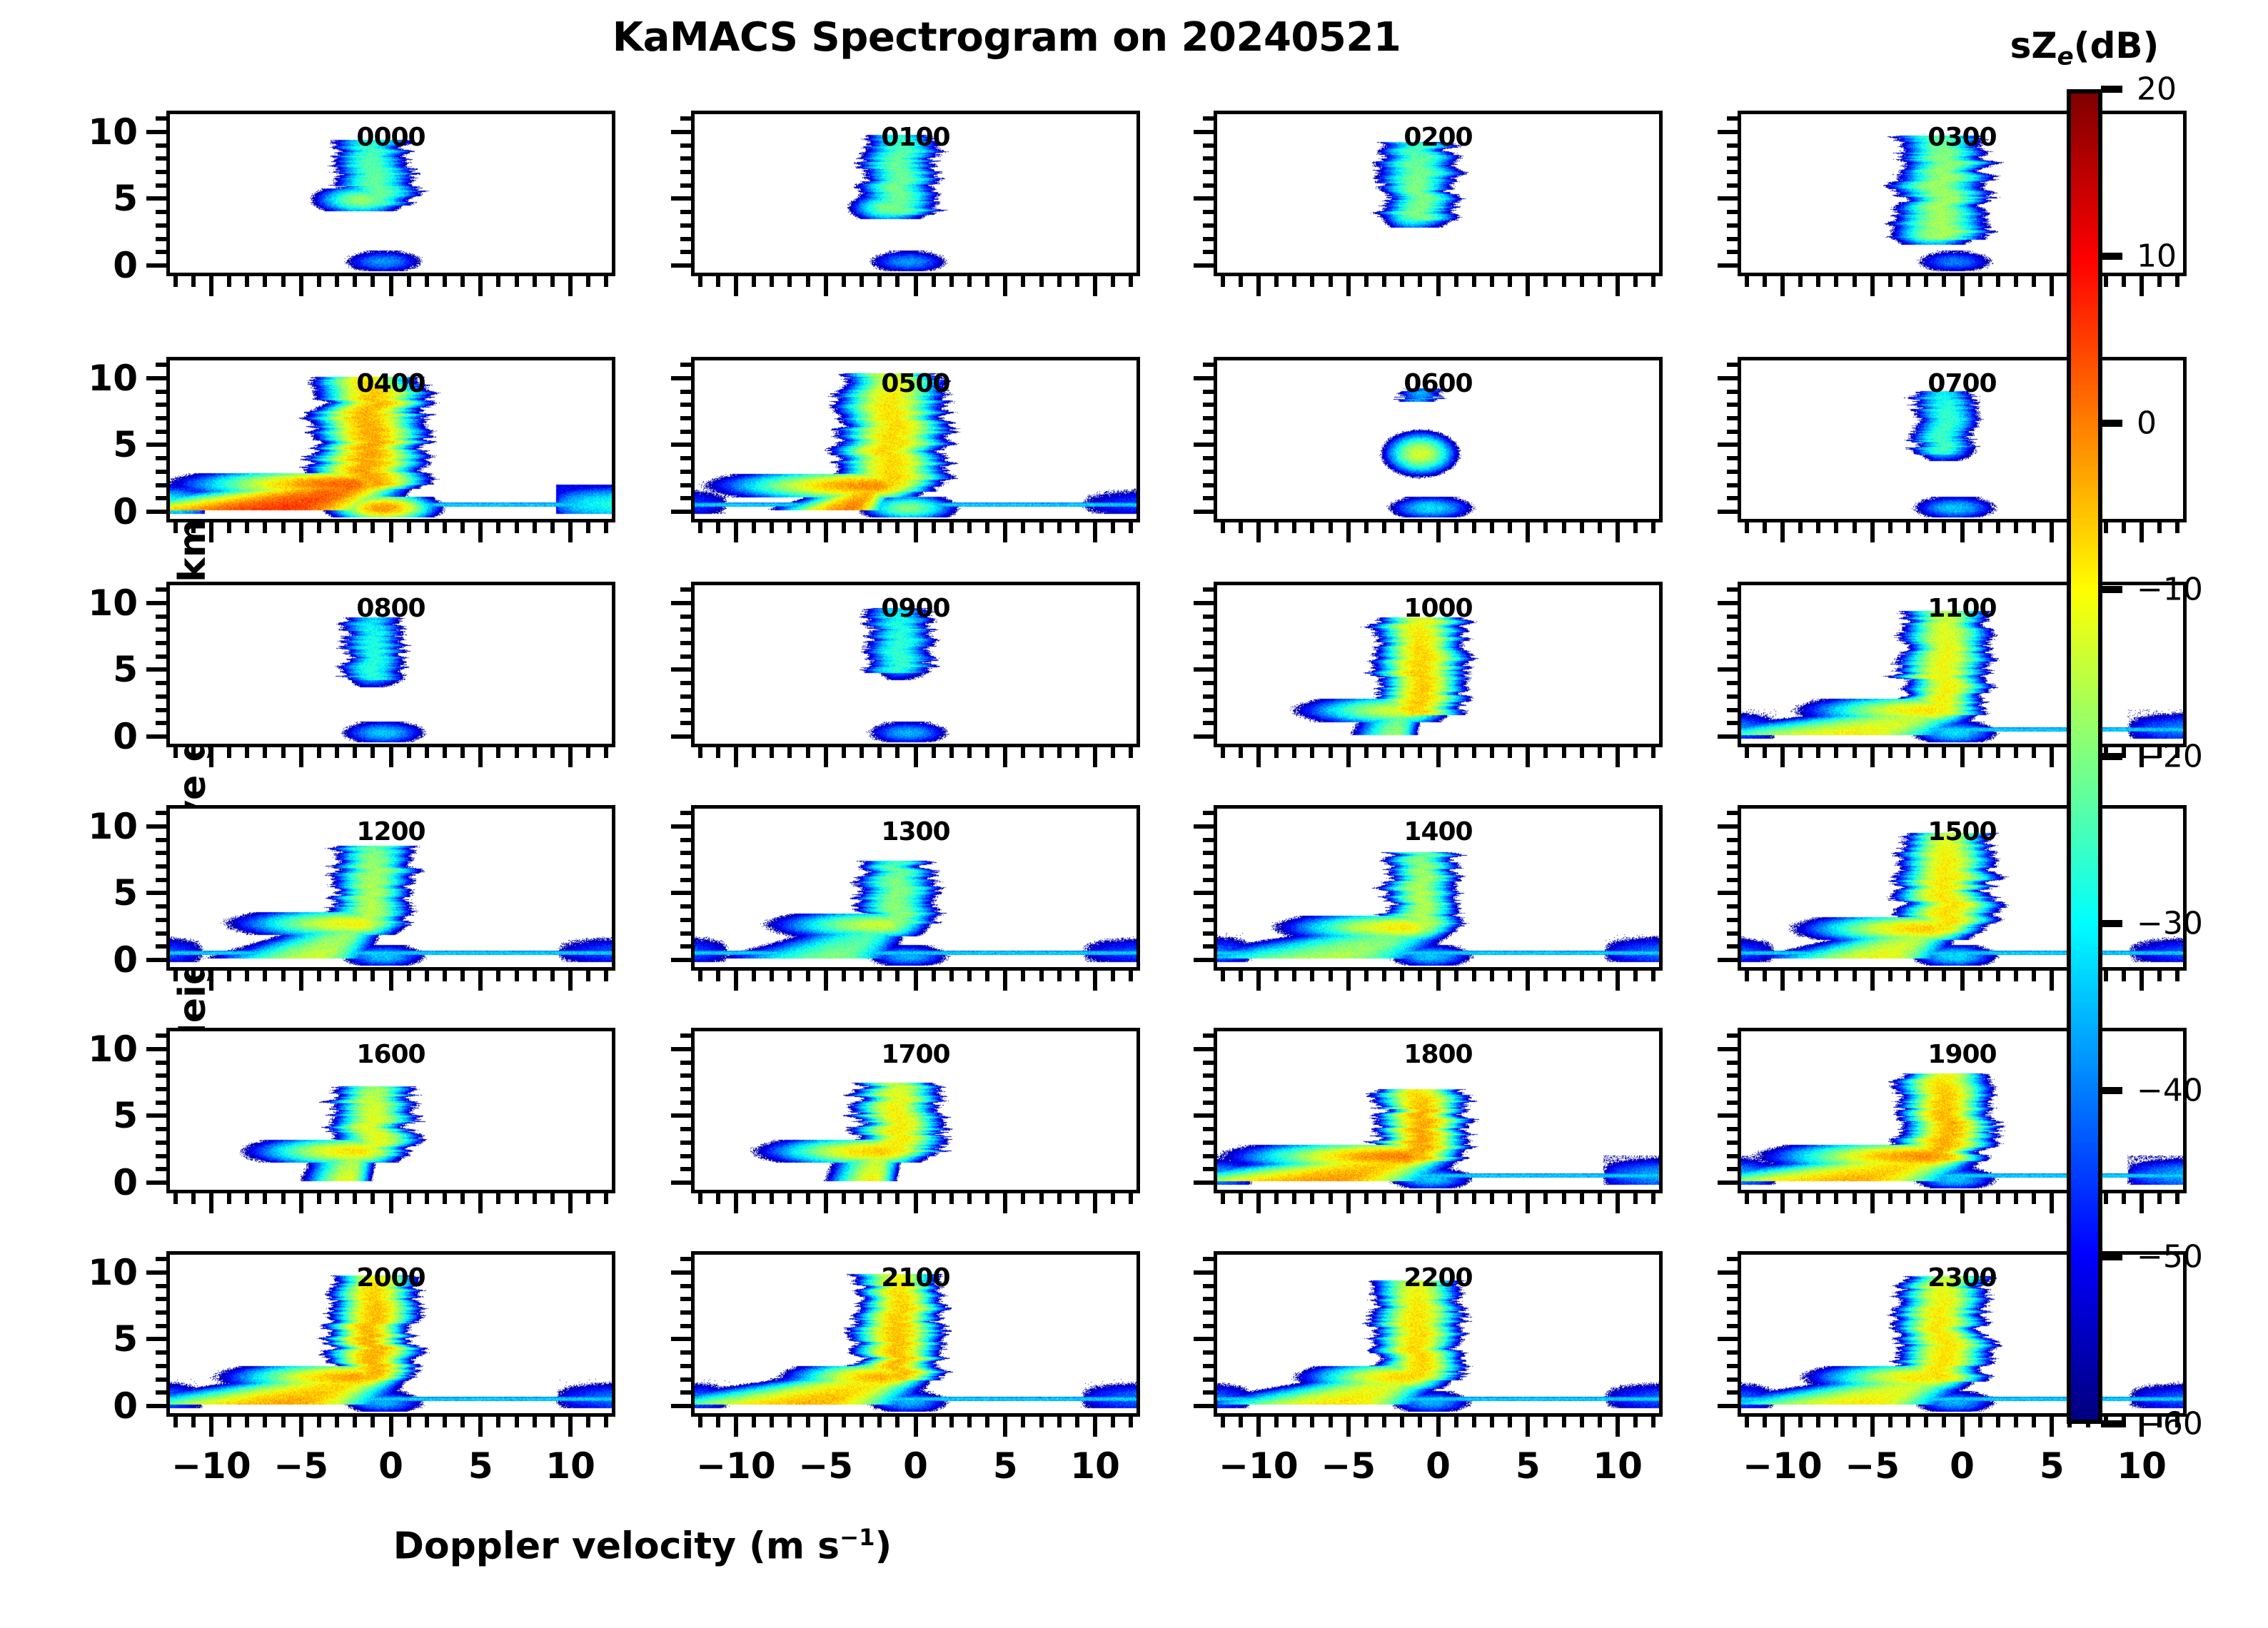 The width and height of the screenshot is (2268, 1628). I want to click on spectrogram-panel-1600: 1600, so click(390, 1110).